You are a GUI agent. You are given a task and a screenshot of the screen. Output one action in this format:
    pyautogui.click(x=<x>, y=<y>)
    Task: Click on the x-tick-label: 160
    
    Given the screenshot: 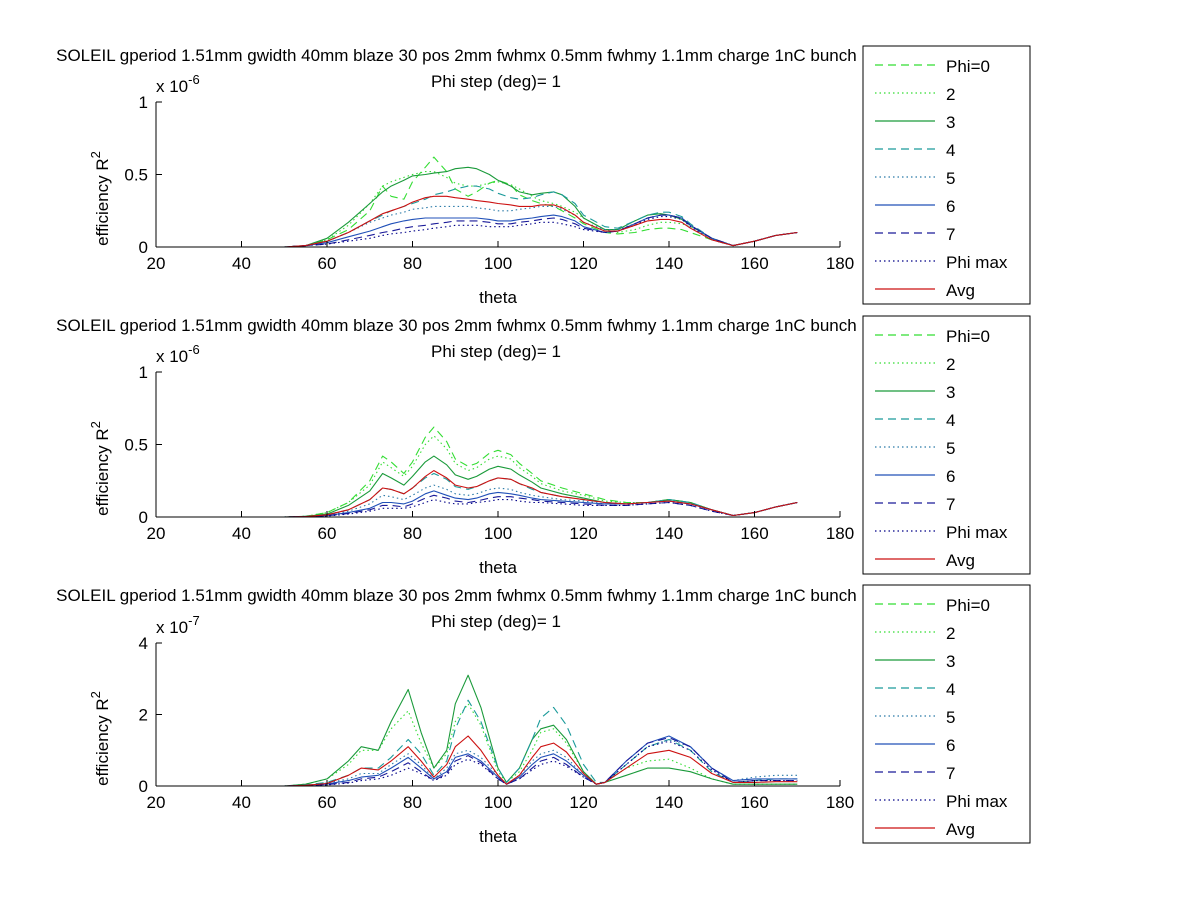 What is the action you would take?
    pyautogui.click(x=754, y=802)
    